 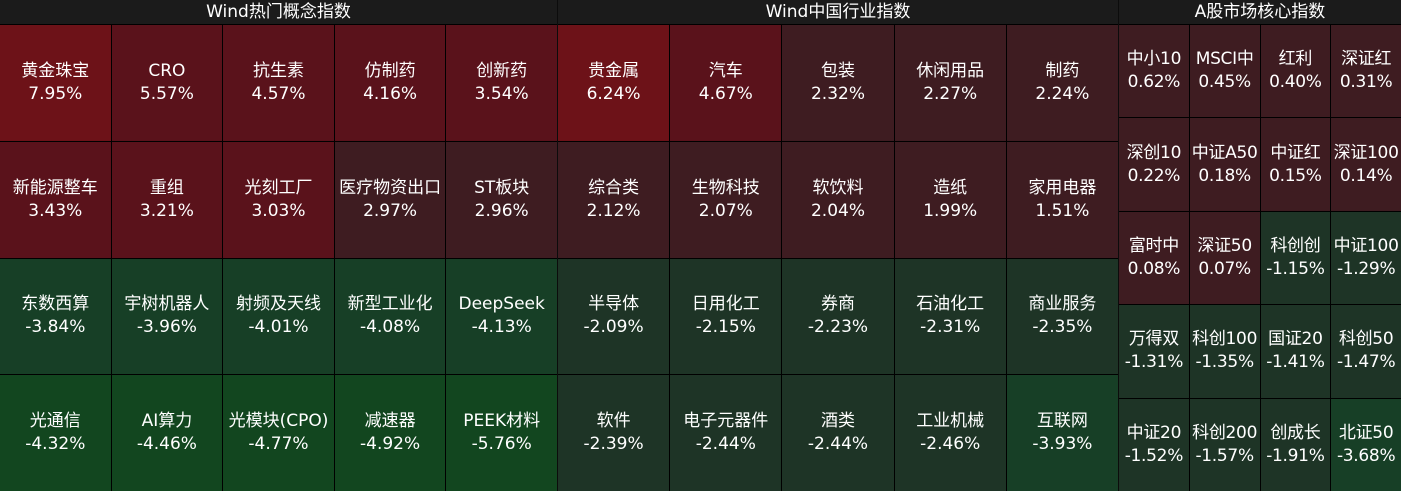 I want to click on index-change-percent: 0.18%, so click(x=1224, y=175).